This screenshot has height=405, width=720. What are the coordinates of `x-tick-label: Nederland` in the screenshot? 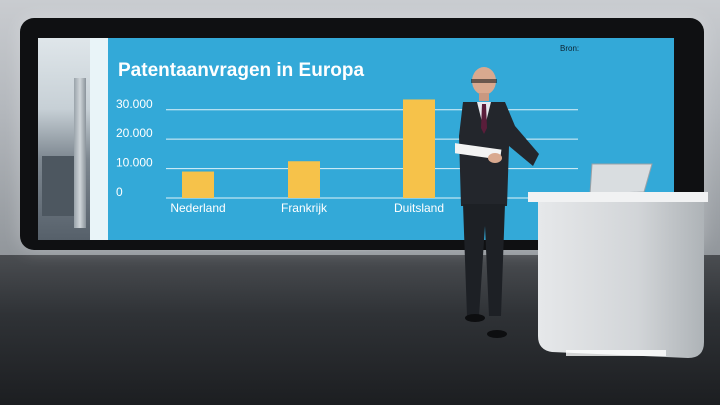 It's located at (197, 208).